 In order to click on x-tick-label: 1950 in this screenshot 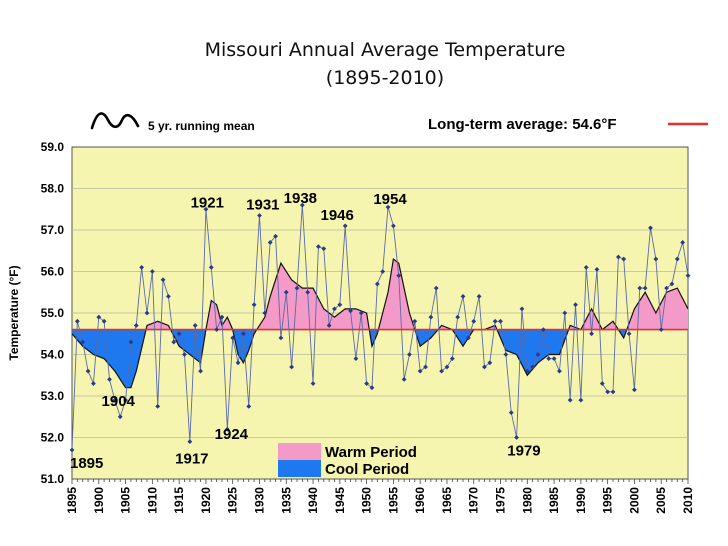, I will do `click(367, 500)`.